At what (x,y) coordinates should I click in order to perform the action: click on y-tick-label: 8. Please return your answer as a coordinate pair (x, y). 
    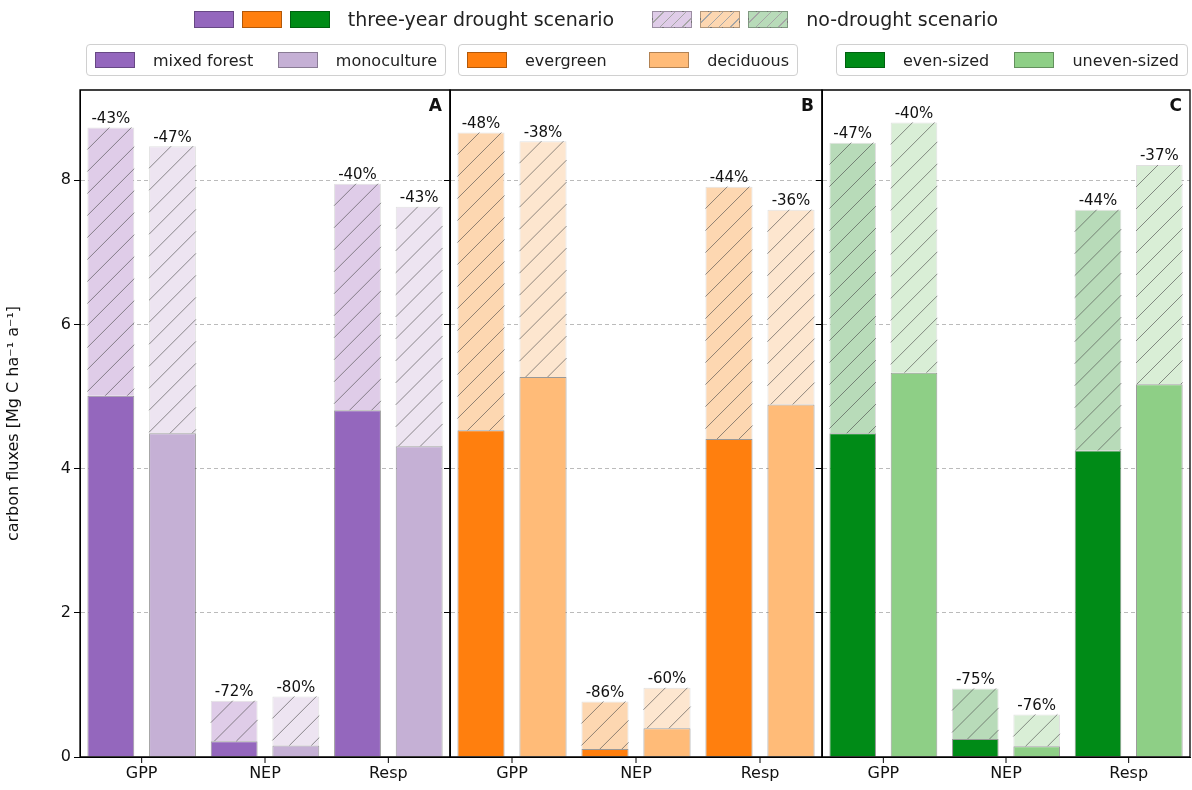
    Looking at the image, I should click on (65, 179).